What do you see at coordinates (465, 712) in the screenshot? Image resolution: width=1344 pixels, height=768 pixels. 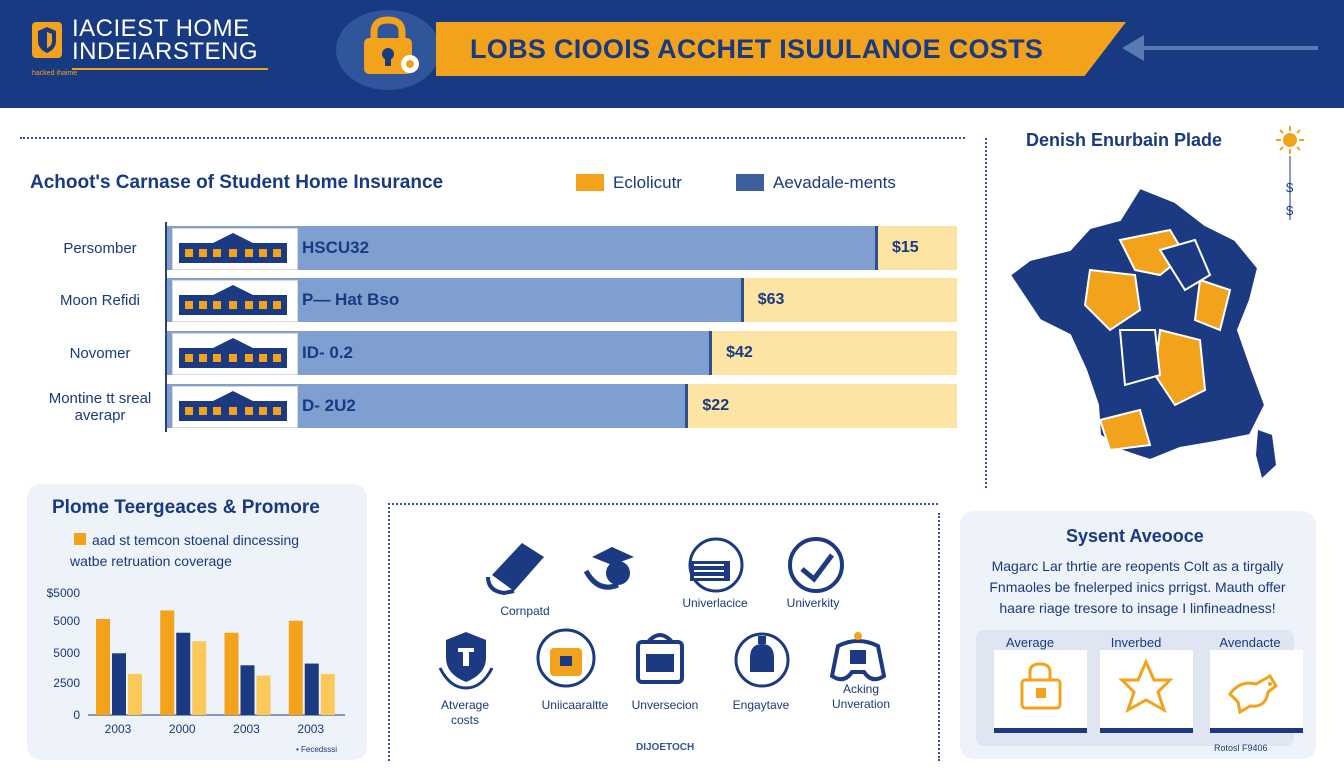 I see `icon-label: Atverage costs` at bounding box center [465, 712].